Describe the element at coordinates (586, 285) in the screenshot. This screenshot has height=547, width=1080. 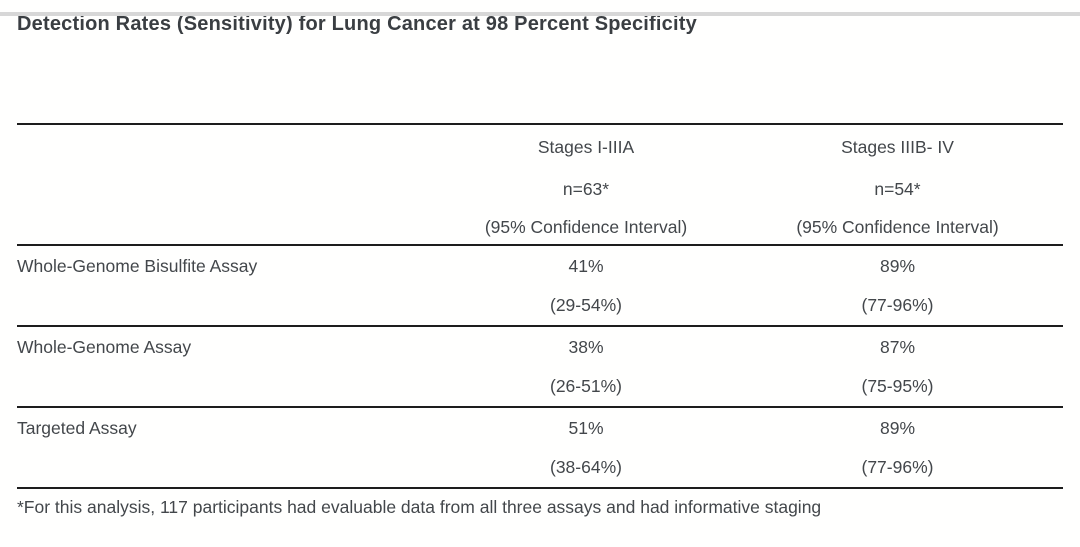
I see `value-cell-stages-I-IIIA: 41% (29-54%)` at that location.